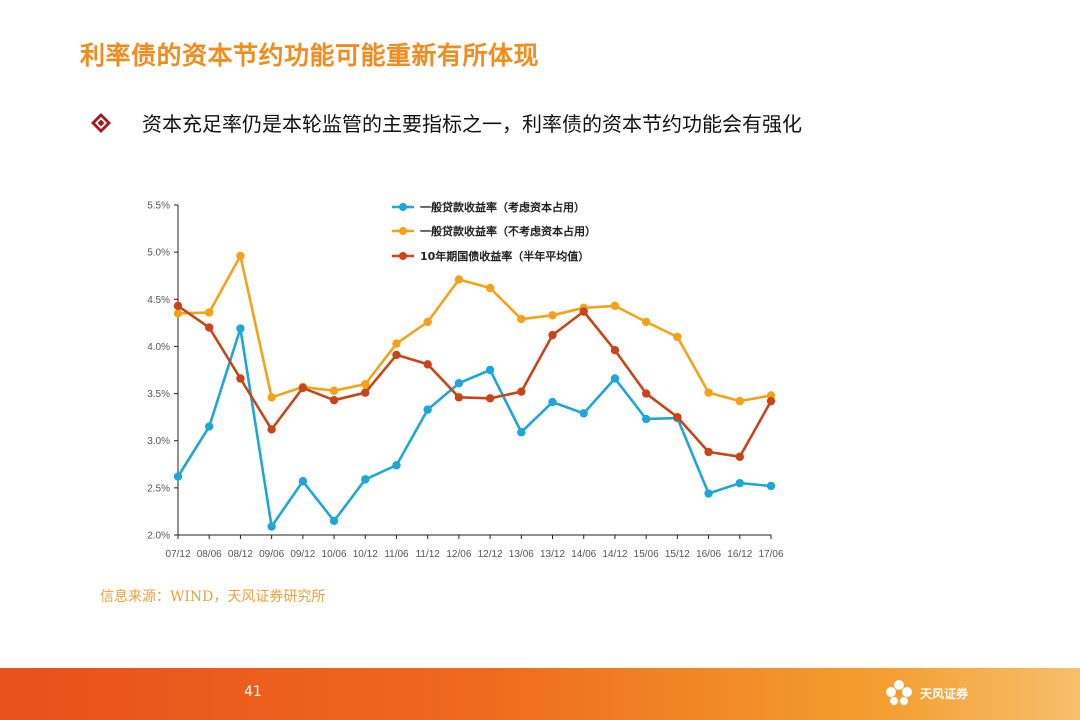 The width and height of the screenshot is (1080, 720). I want to click on legend-label: 10年期国债收益率（半年平均值）, so click(504, 256).